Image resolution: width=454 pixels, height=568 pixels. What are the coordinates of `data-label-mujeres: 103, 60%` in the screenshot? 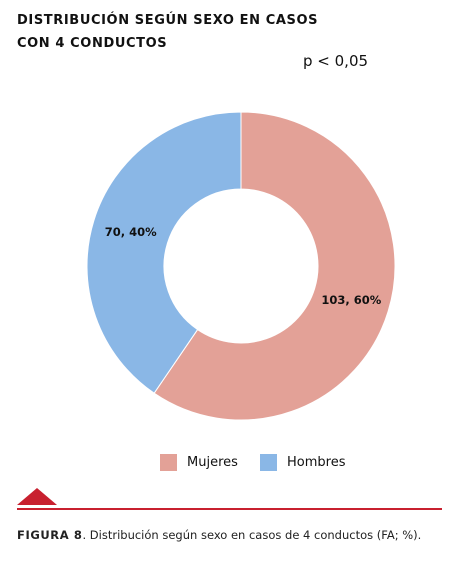 It's located at (351, 300).